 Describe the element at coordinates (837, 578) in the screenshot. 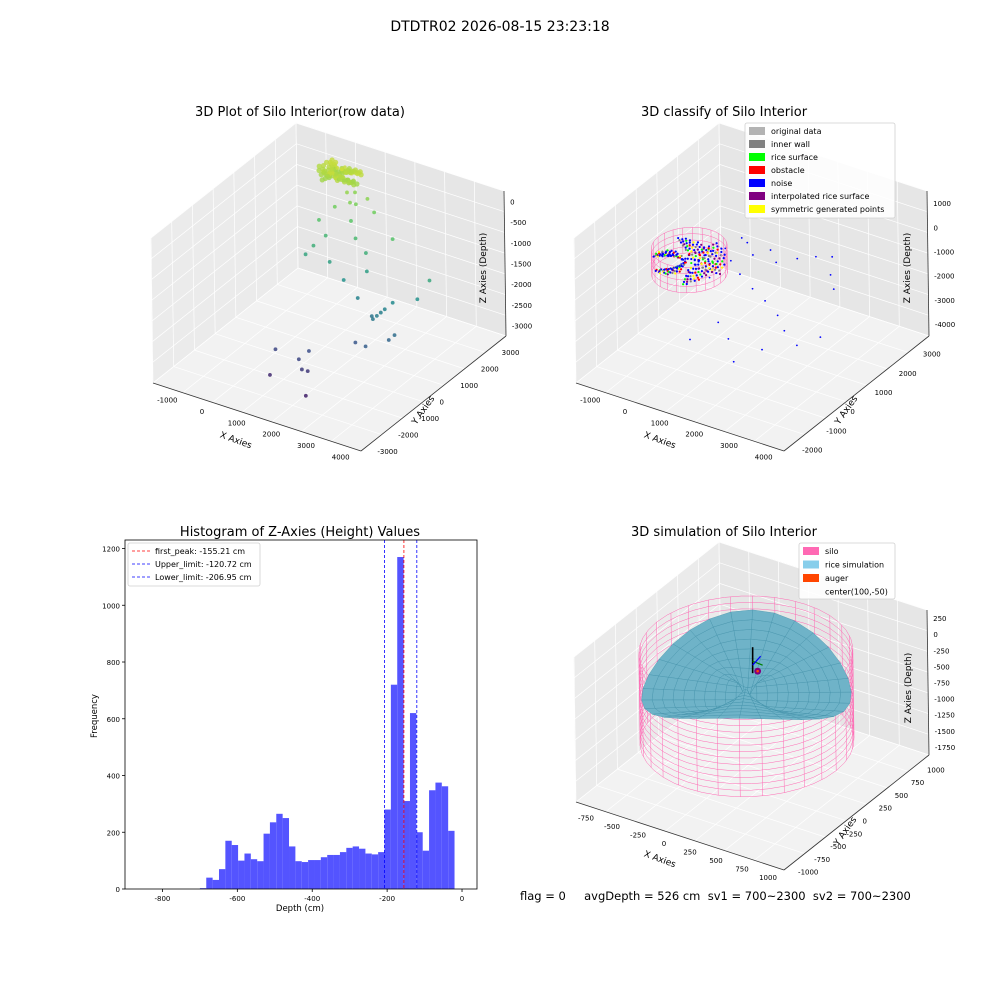

I see `simulation-legend-label: auger` at that location.